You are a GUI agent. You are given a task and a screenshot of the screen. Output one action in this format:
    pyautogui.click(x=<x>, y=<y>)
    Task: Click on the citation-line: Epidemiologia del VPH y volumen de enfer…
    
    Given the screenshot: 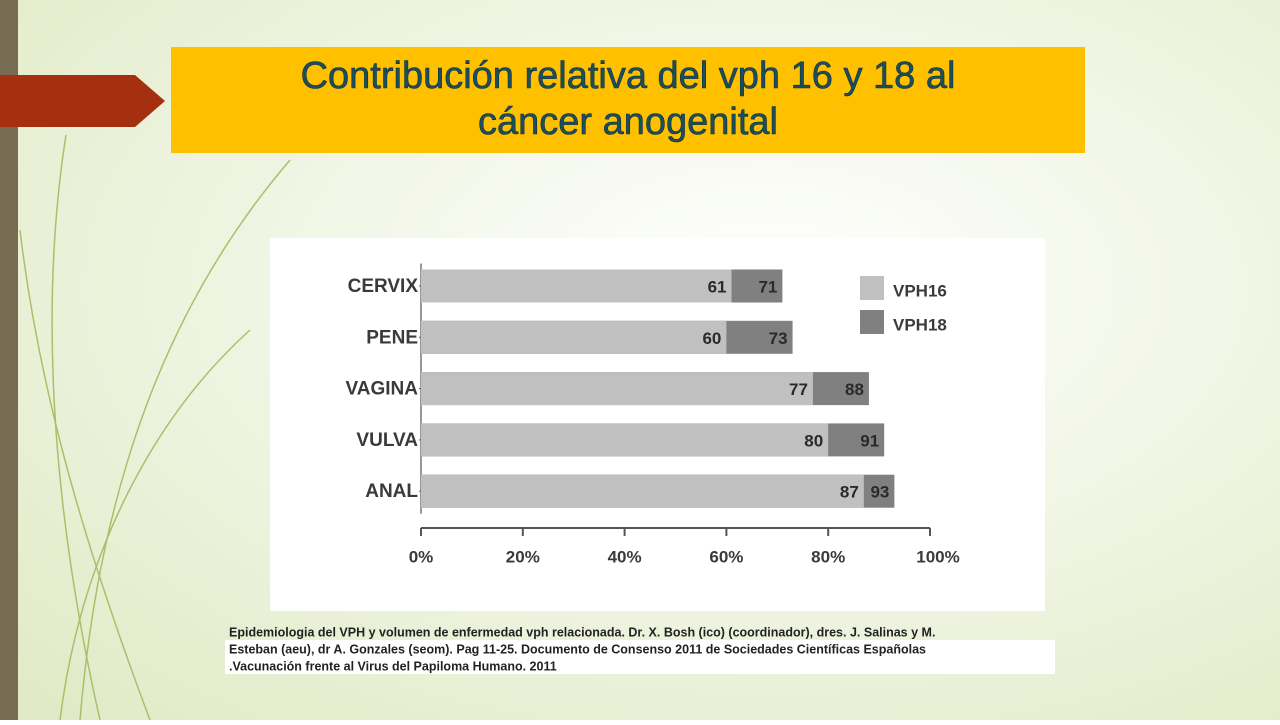 What is the action you would take?
    pyautogui.click(x=582, y=632)
    